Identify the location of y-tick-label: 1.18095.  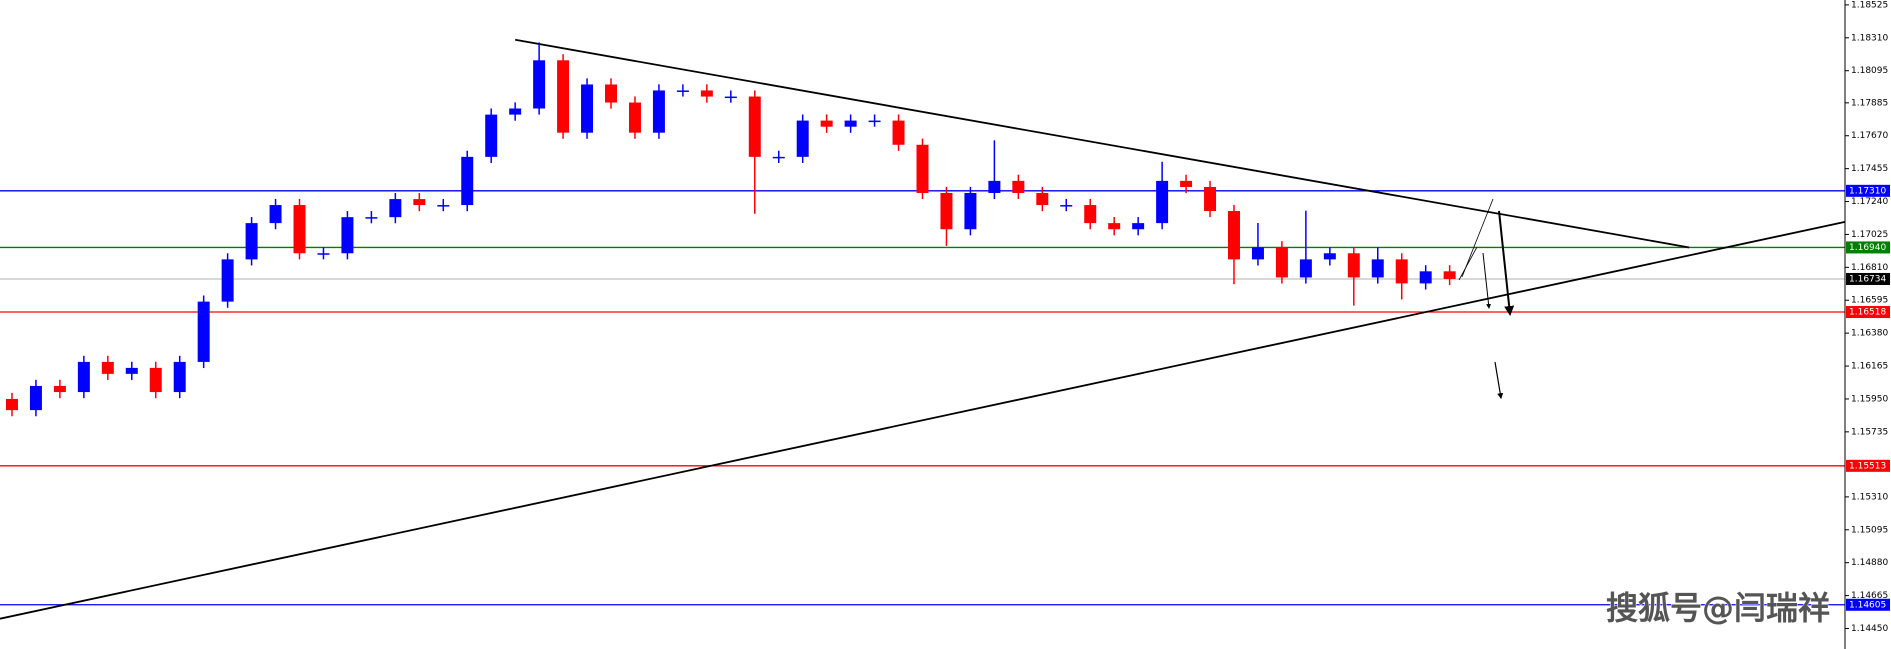
(1869, 71).